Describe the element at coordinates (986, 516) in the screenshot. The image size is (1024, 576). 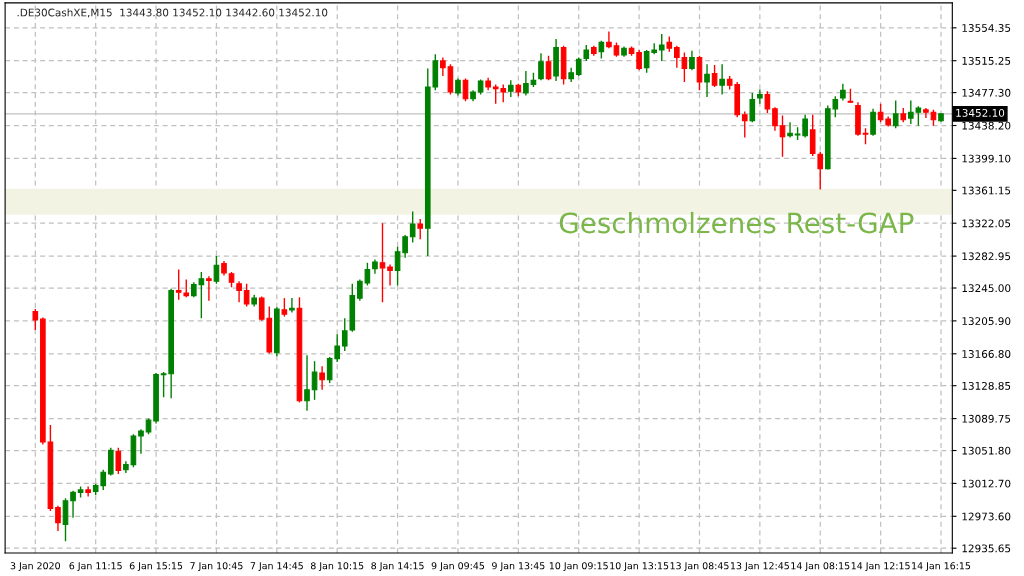
I see `y-tick-label: 12973.60` at that location.